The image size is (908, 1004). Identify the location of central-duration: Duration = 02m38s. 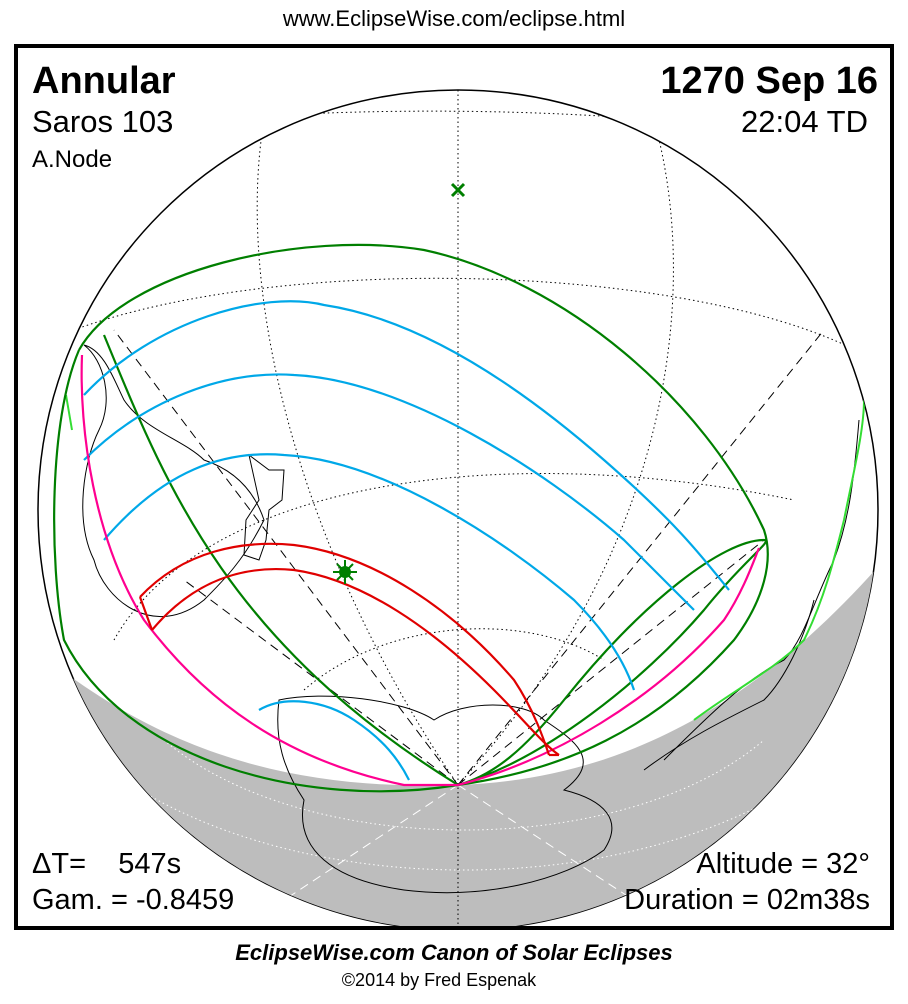
(747, 900).